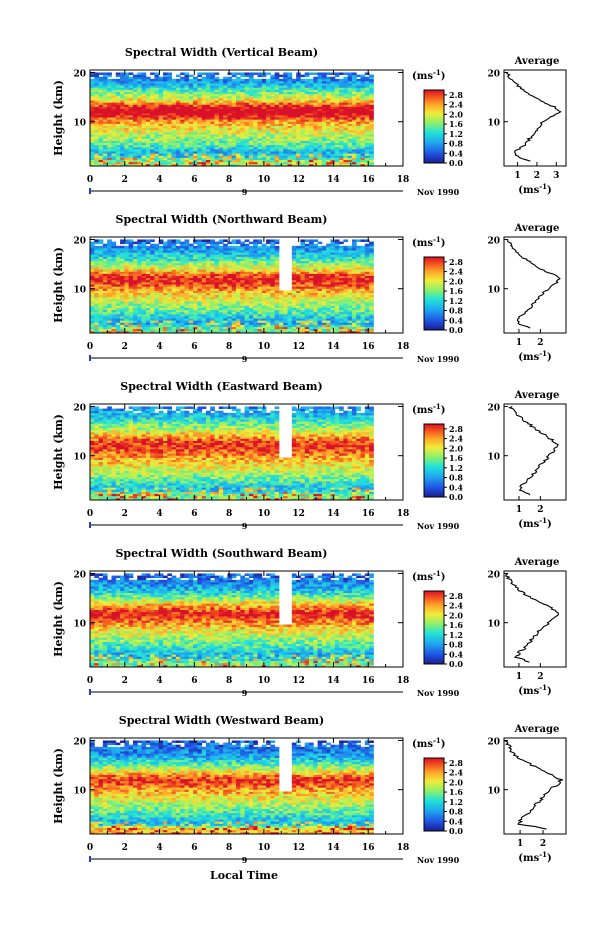 The height and width of the screenshot is (929, 616). Describe the element at coordinates (434, 126) in the screenshot. I see `colorbar` at that location.